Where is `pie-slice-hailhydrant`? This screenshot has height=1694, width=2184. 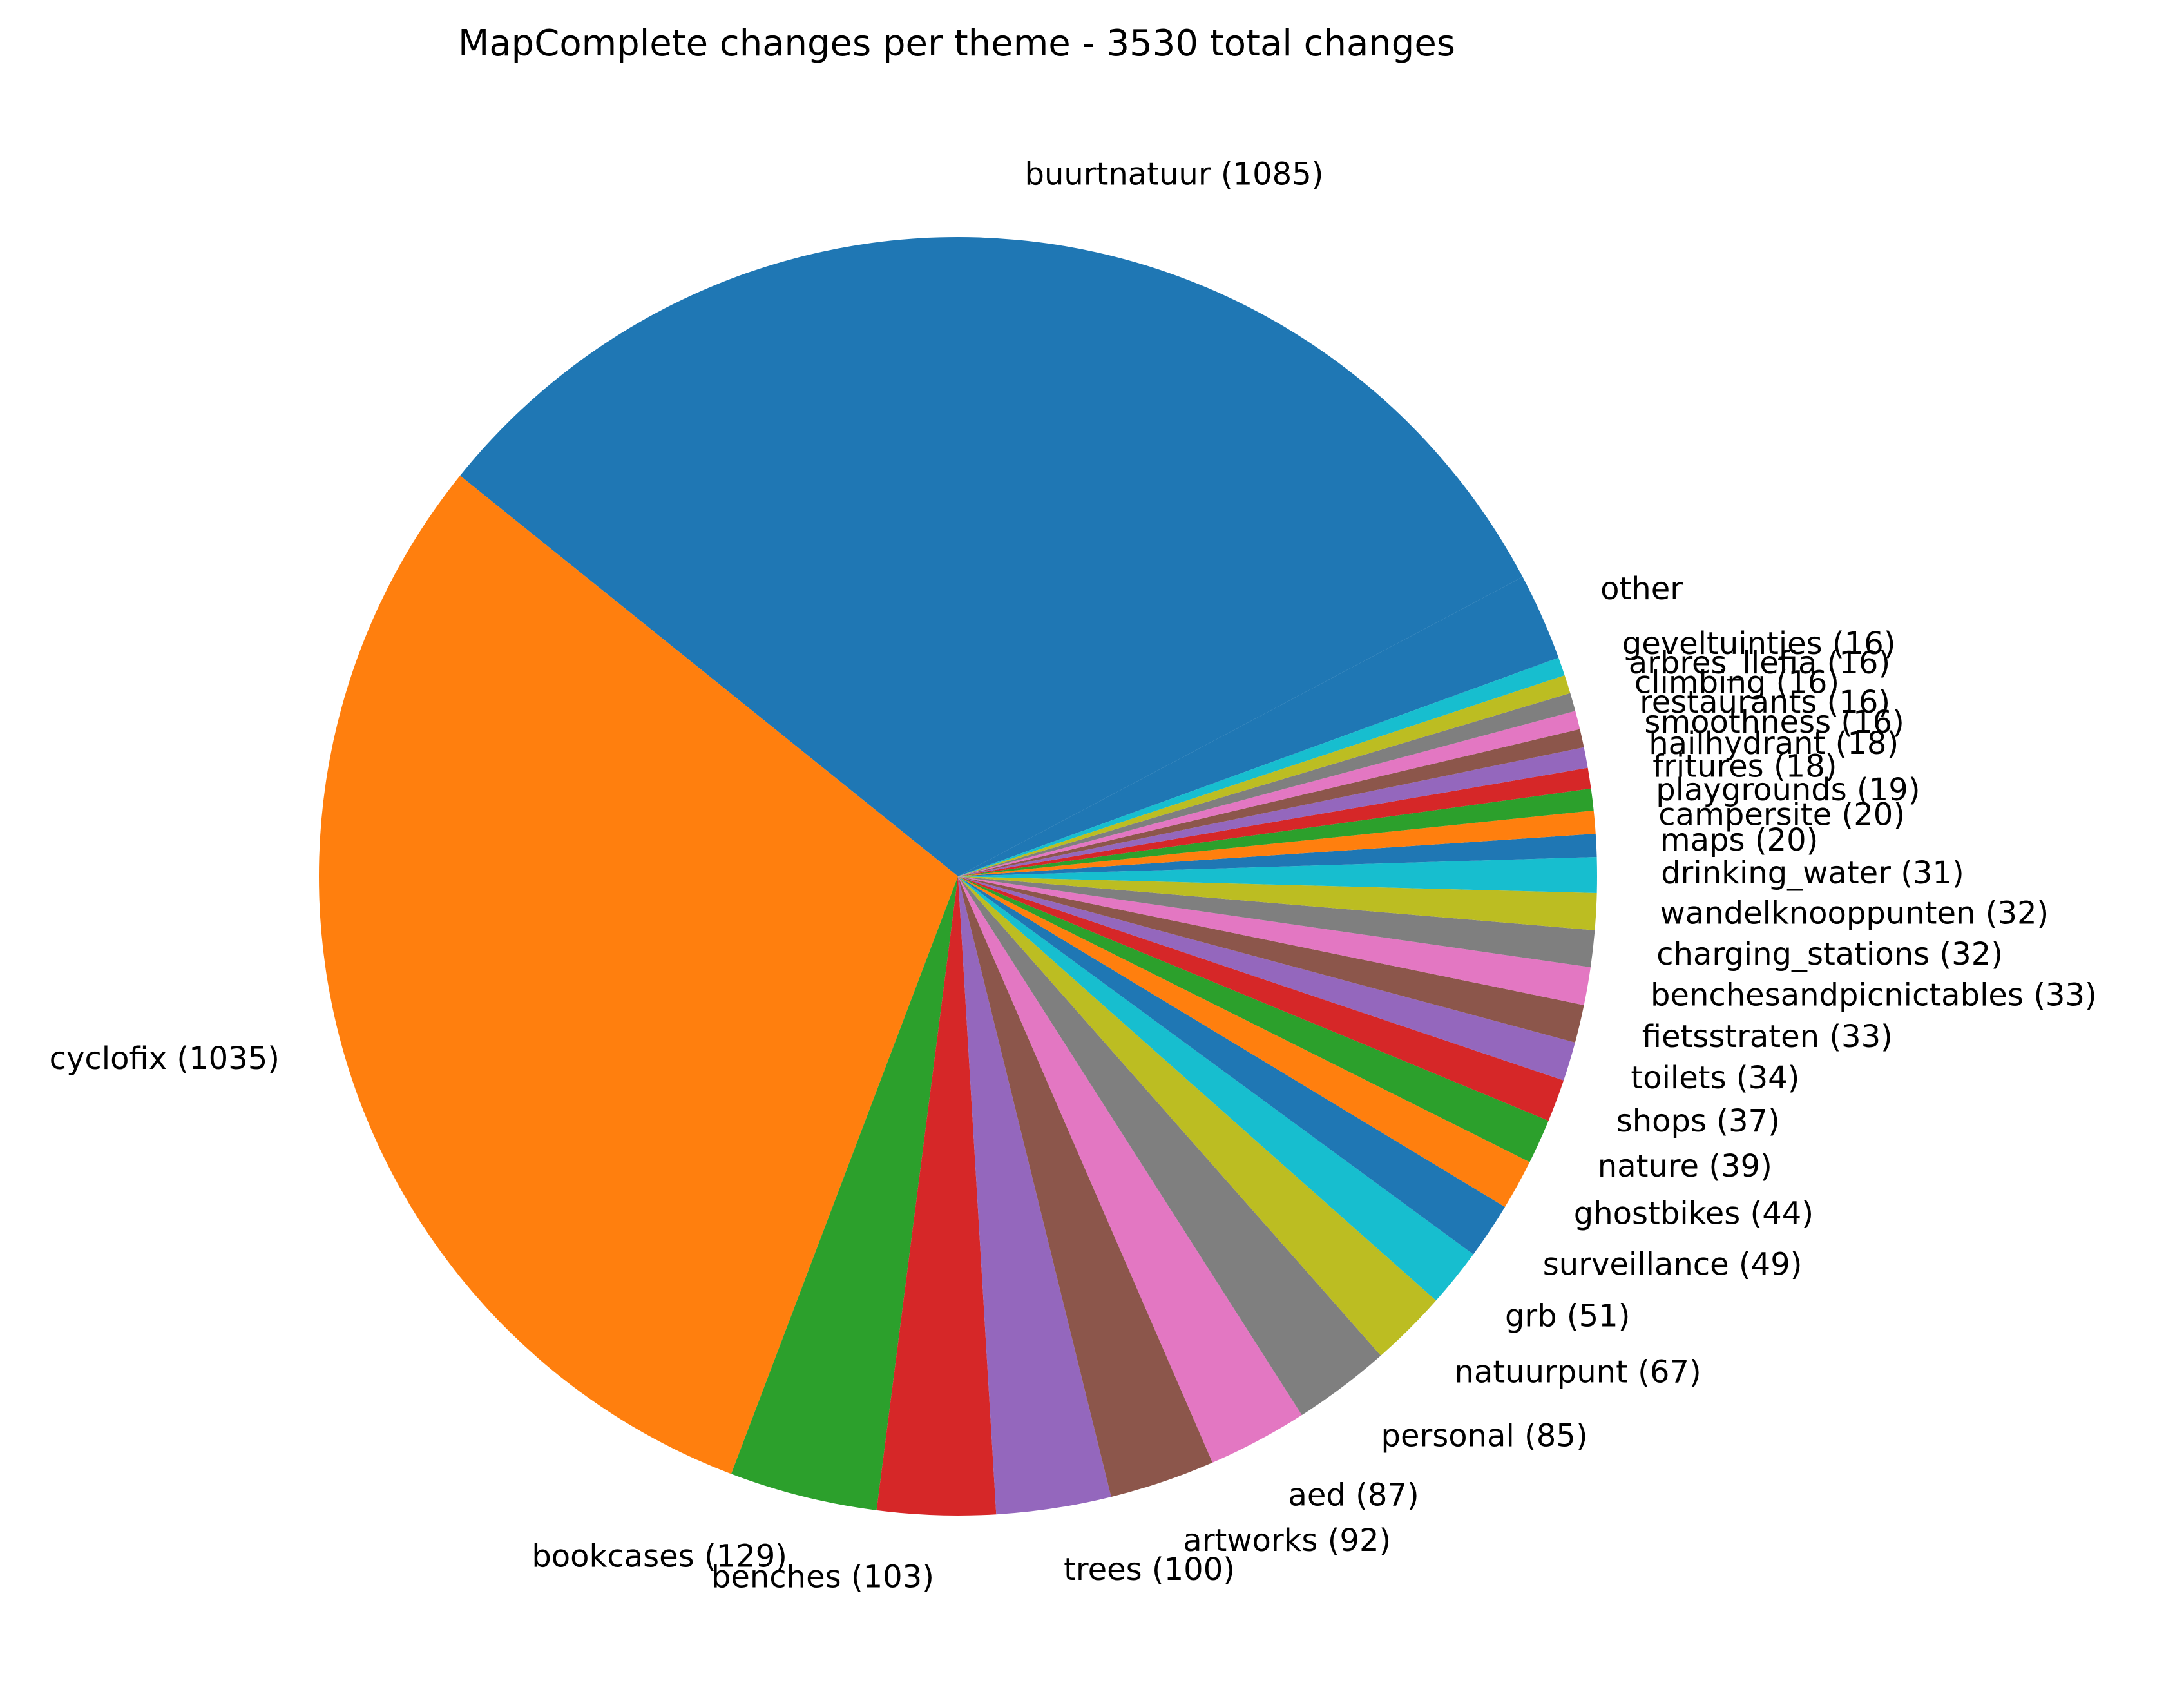
pie-slice-hailhydrant is located at coordinates (1273, 811).